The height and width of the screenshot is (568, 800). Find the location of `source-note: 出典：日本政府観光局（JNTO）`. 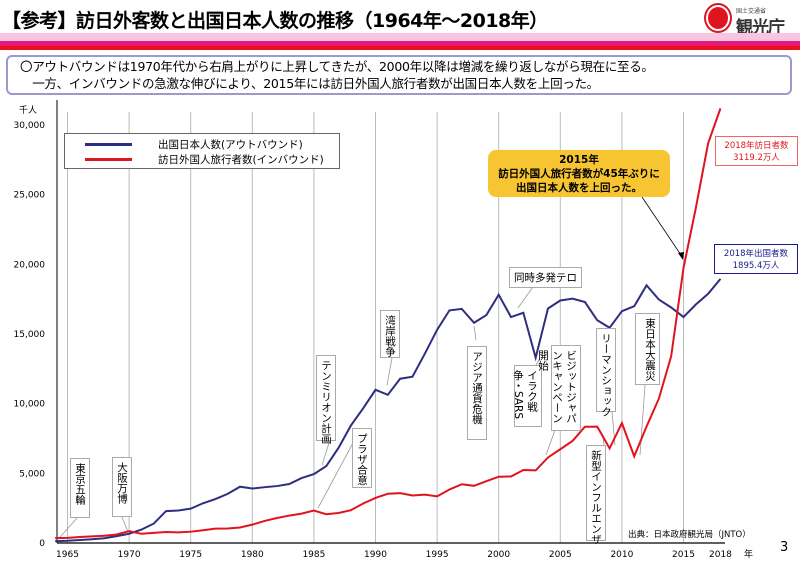

source-note: 出典：日本政府観光局（JNTO） is located at coordinates (689, 535).